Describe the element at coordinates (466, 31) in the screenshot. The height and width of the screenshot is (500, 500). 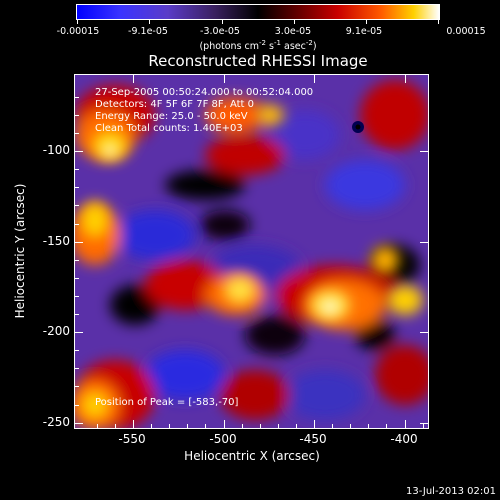
I see `colorbar-label: 0.00015` at that location.